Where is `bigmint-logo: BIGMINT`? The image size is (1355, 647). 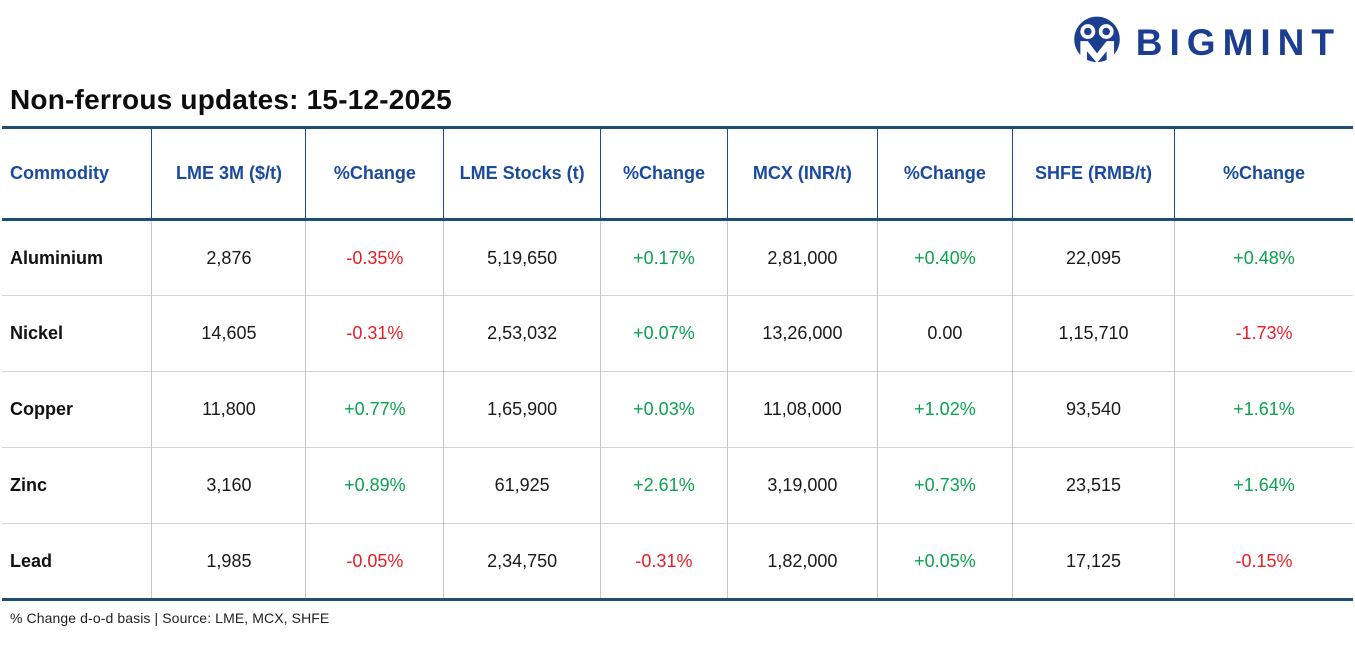
bigmint-logo: BIGMINT is located at coordinates (1204, 42).